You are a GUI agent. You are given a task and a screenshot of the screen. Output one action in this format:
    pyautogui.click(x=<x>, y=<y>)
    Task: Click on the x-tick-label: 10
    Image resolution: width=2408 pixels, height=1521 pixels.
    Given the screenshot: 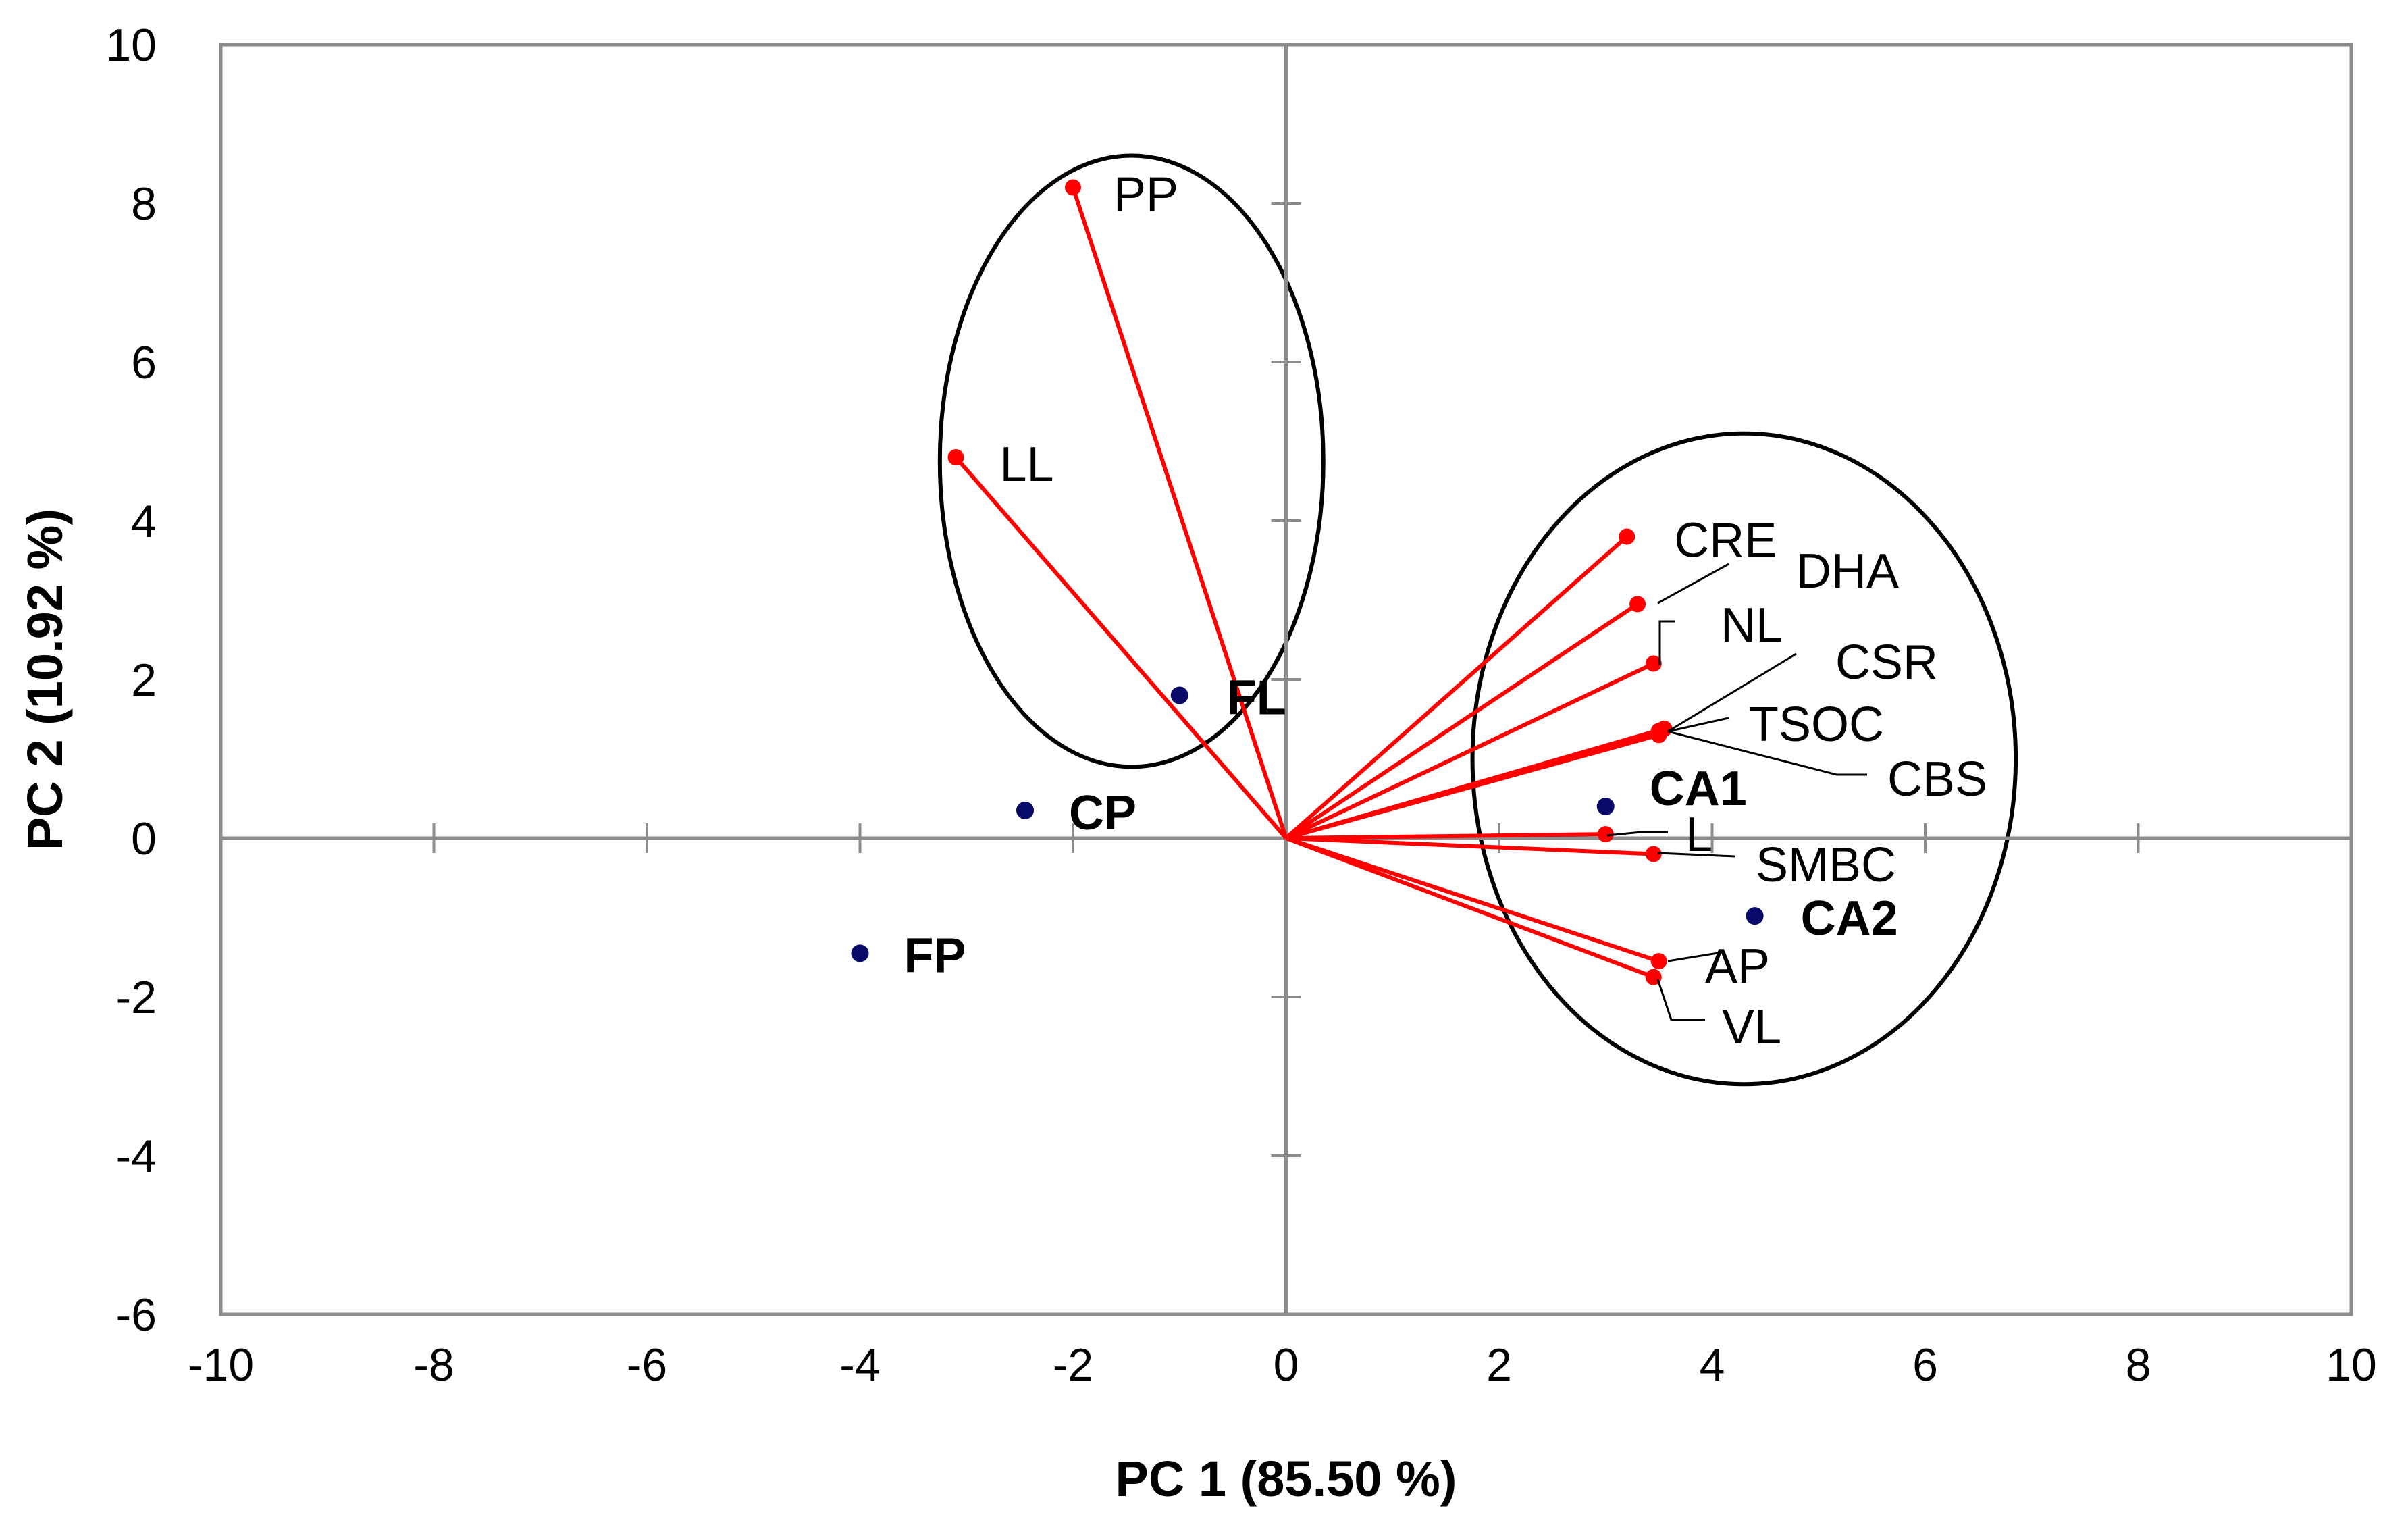 What is the action you would take?
    pyautogui.click(x=2351, y=1365)
    